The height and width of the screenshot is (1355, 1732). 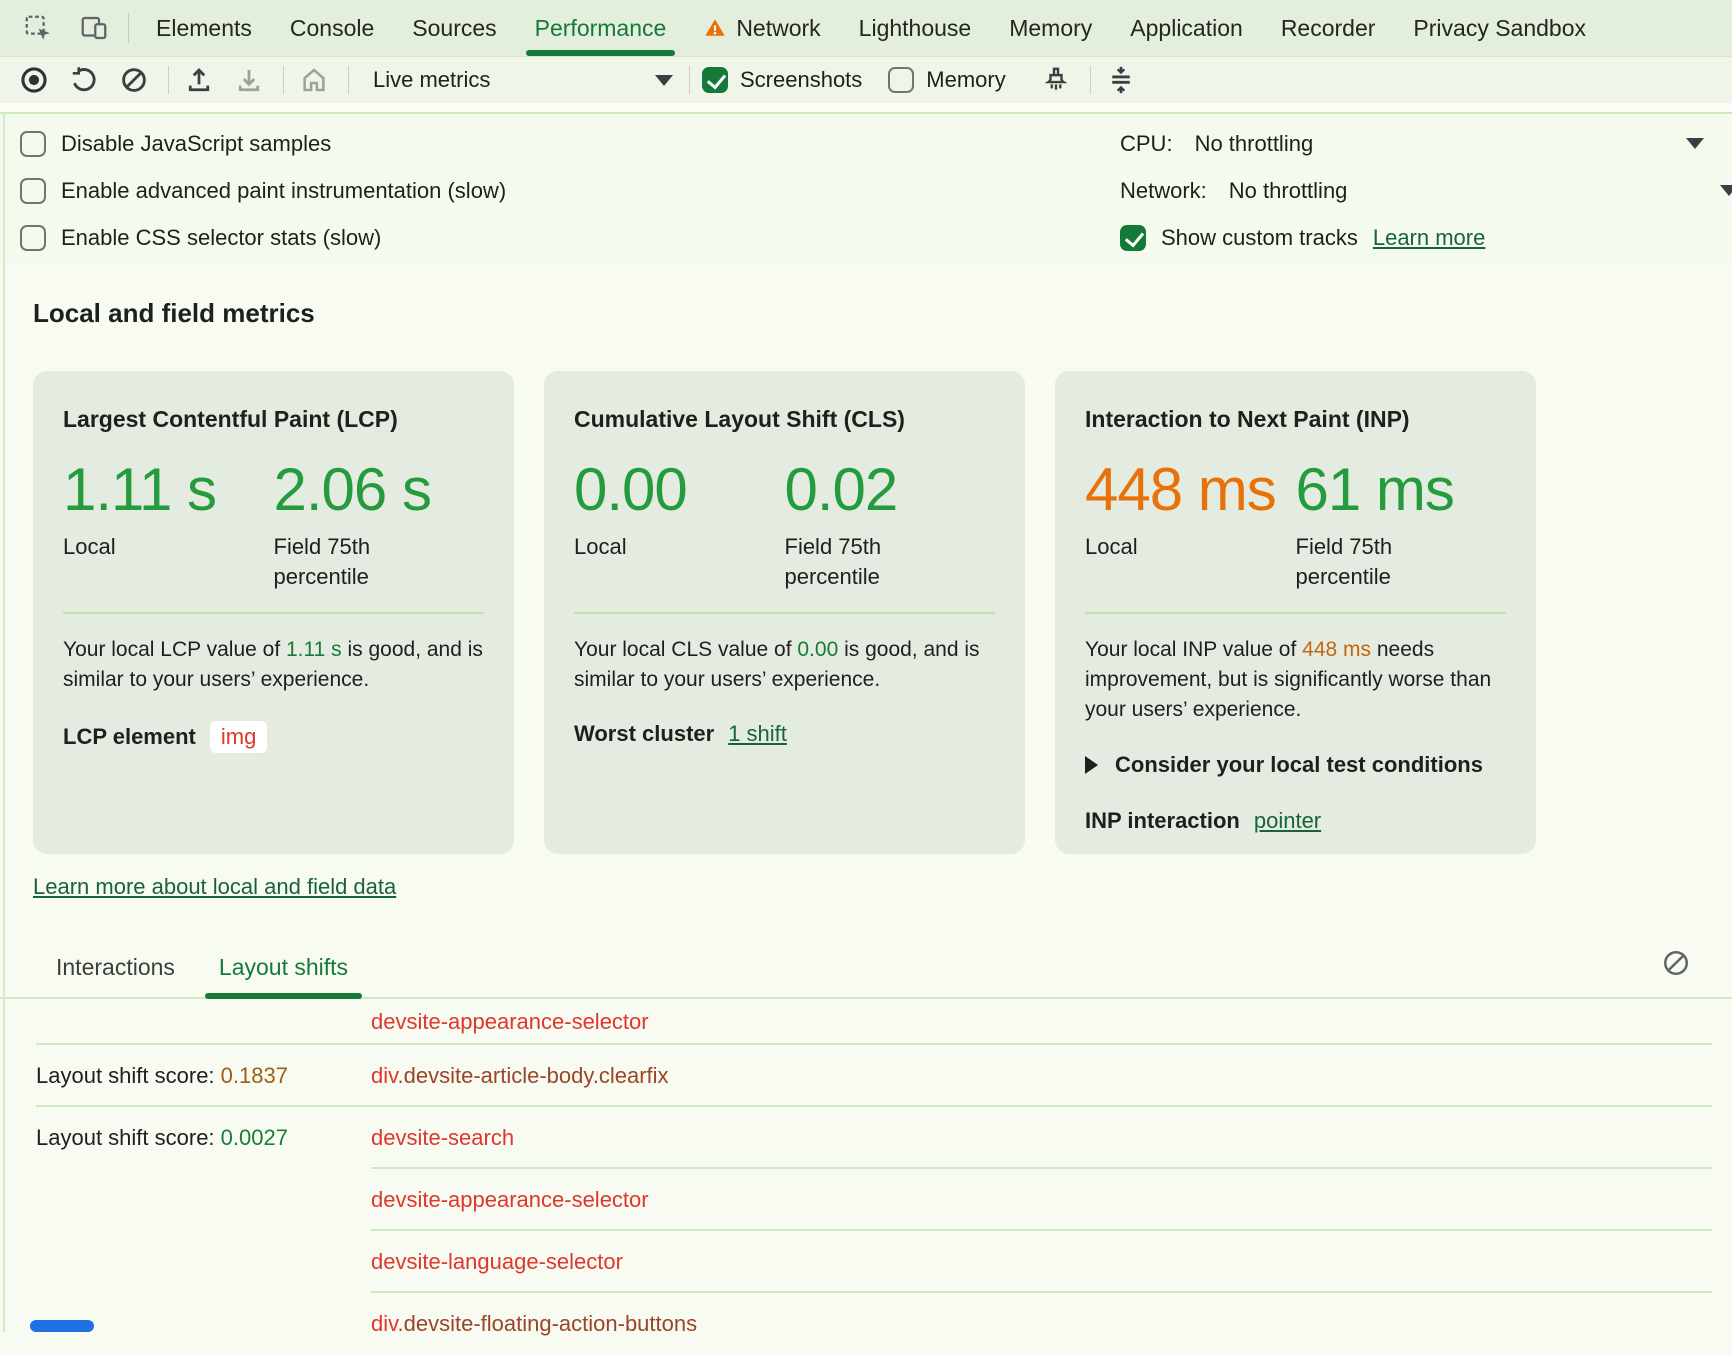 What do you see at coordinates (215, 886) in the screenshot?
I see `local-field-data-link: Learn more about local and field data` at bounding box center [215, 886].